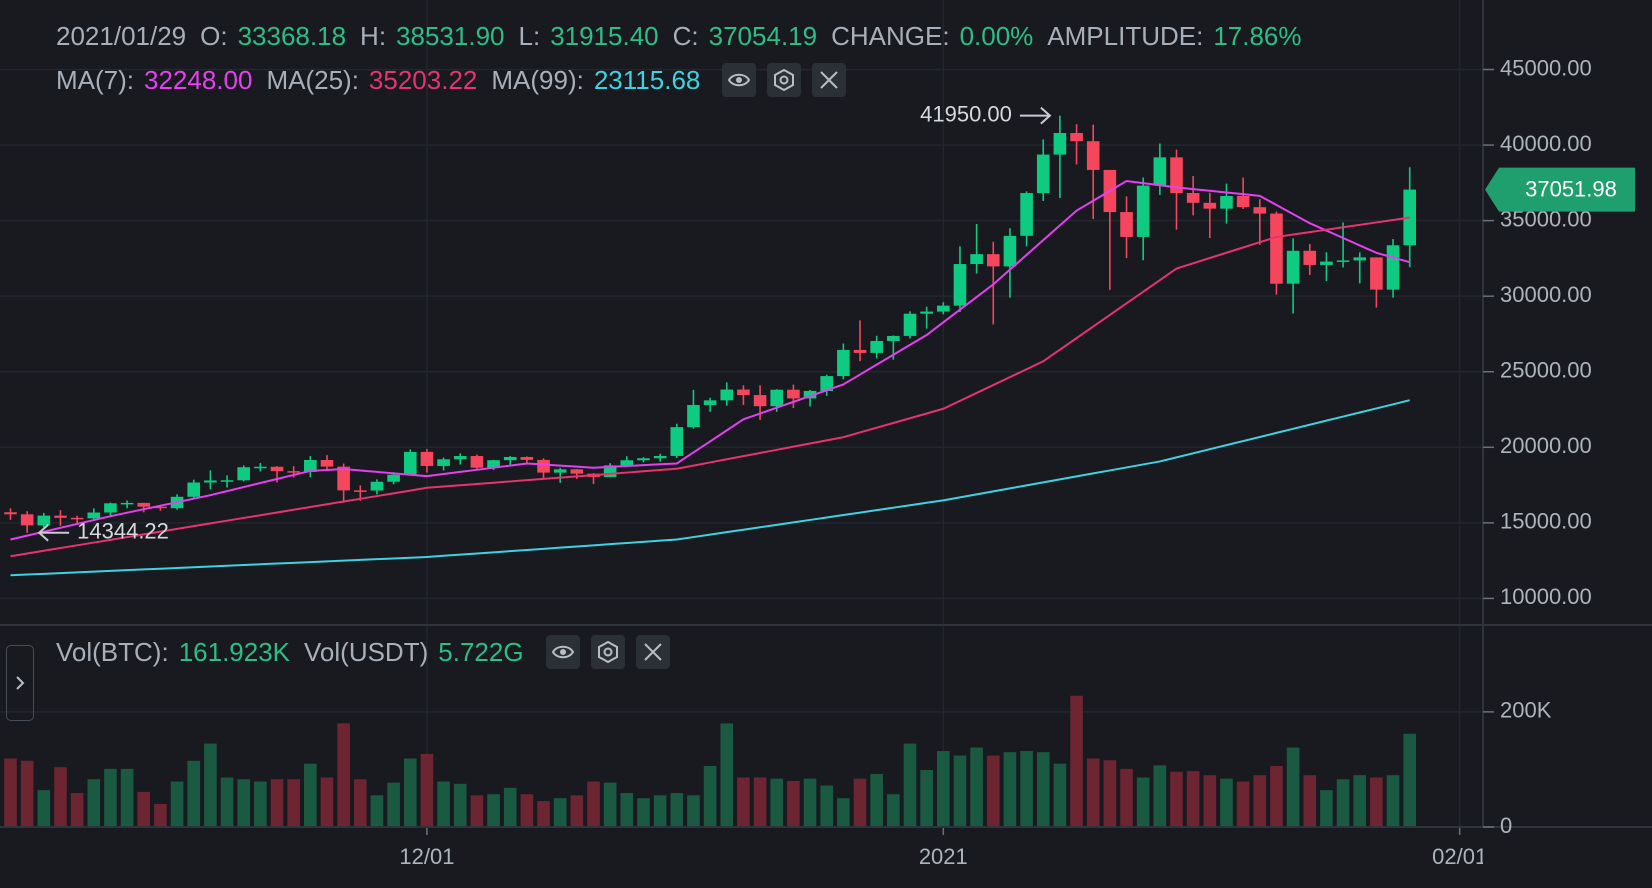  I want to click on field-label: H:, so click(373, 35).